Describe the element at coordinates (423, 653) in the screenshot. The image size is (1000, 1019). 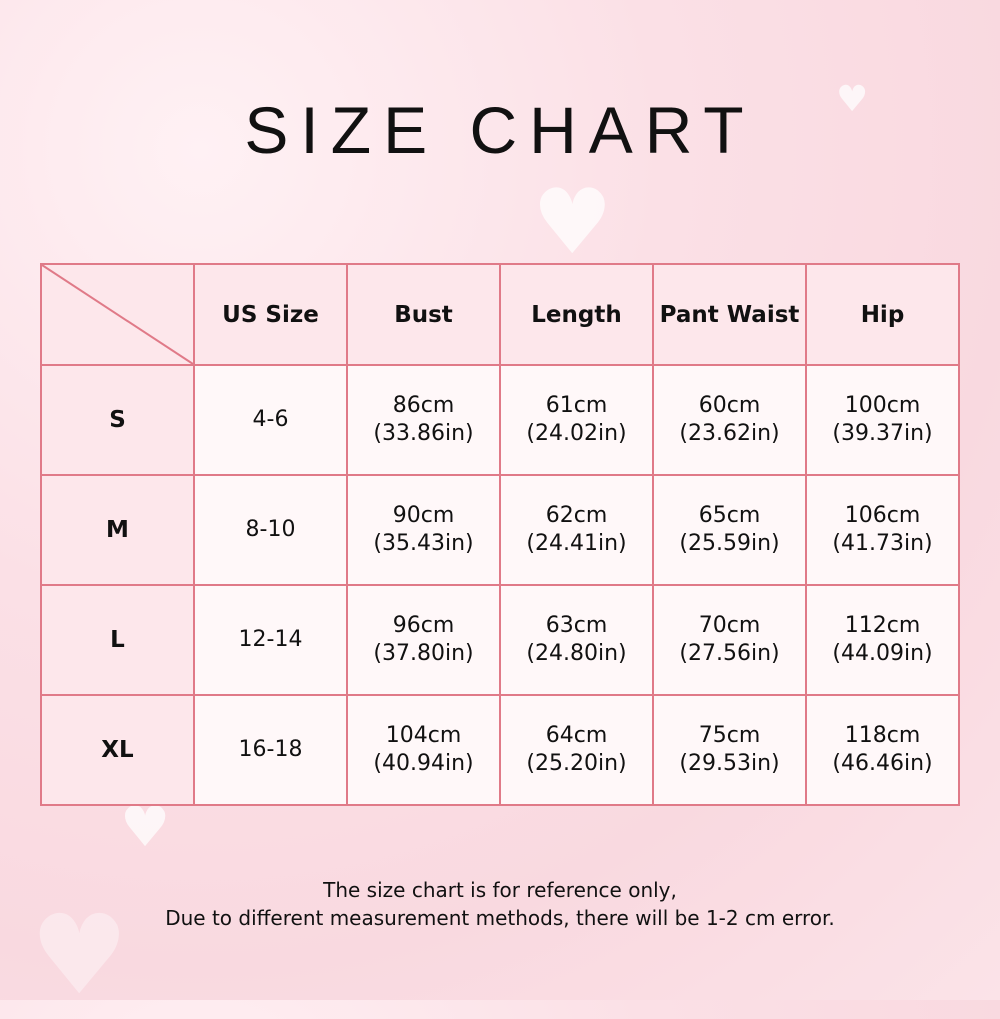
I see `cell-in: (37.80in)` at that location.